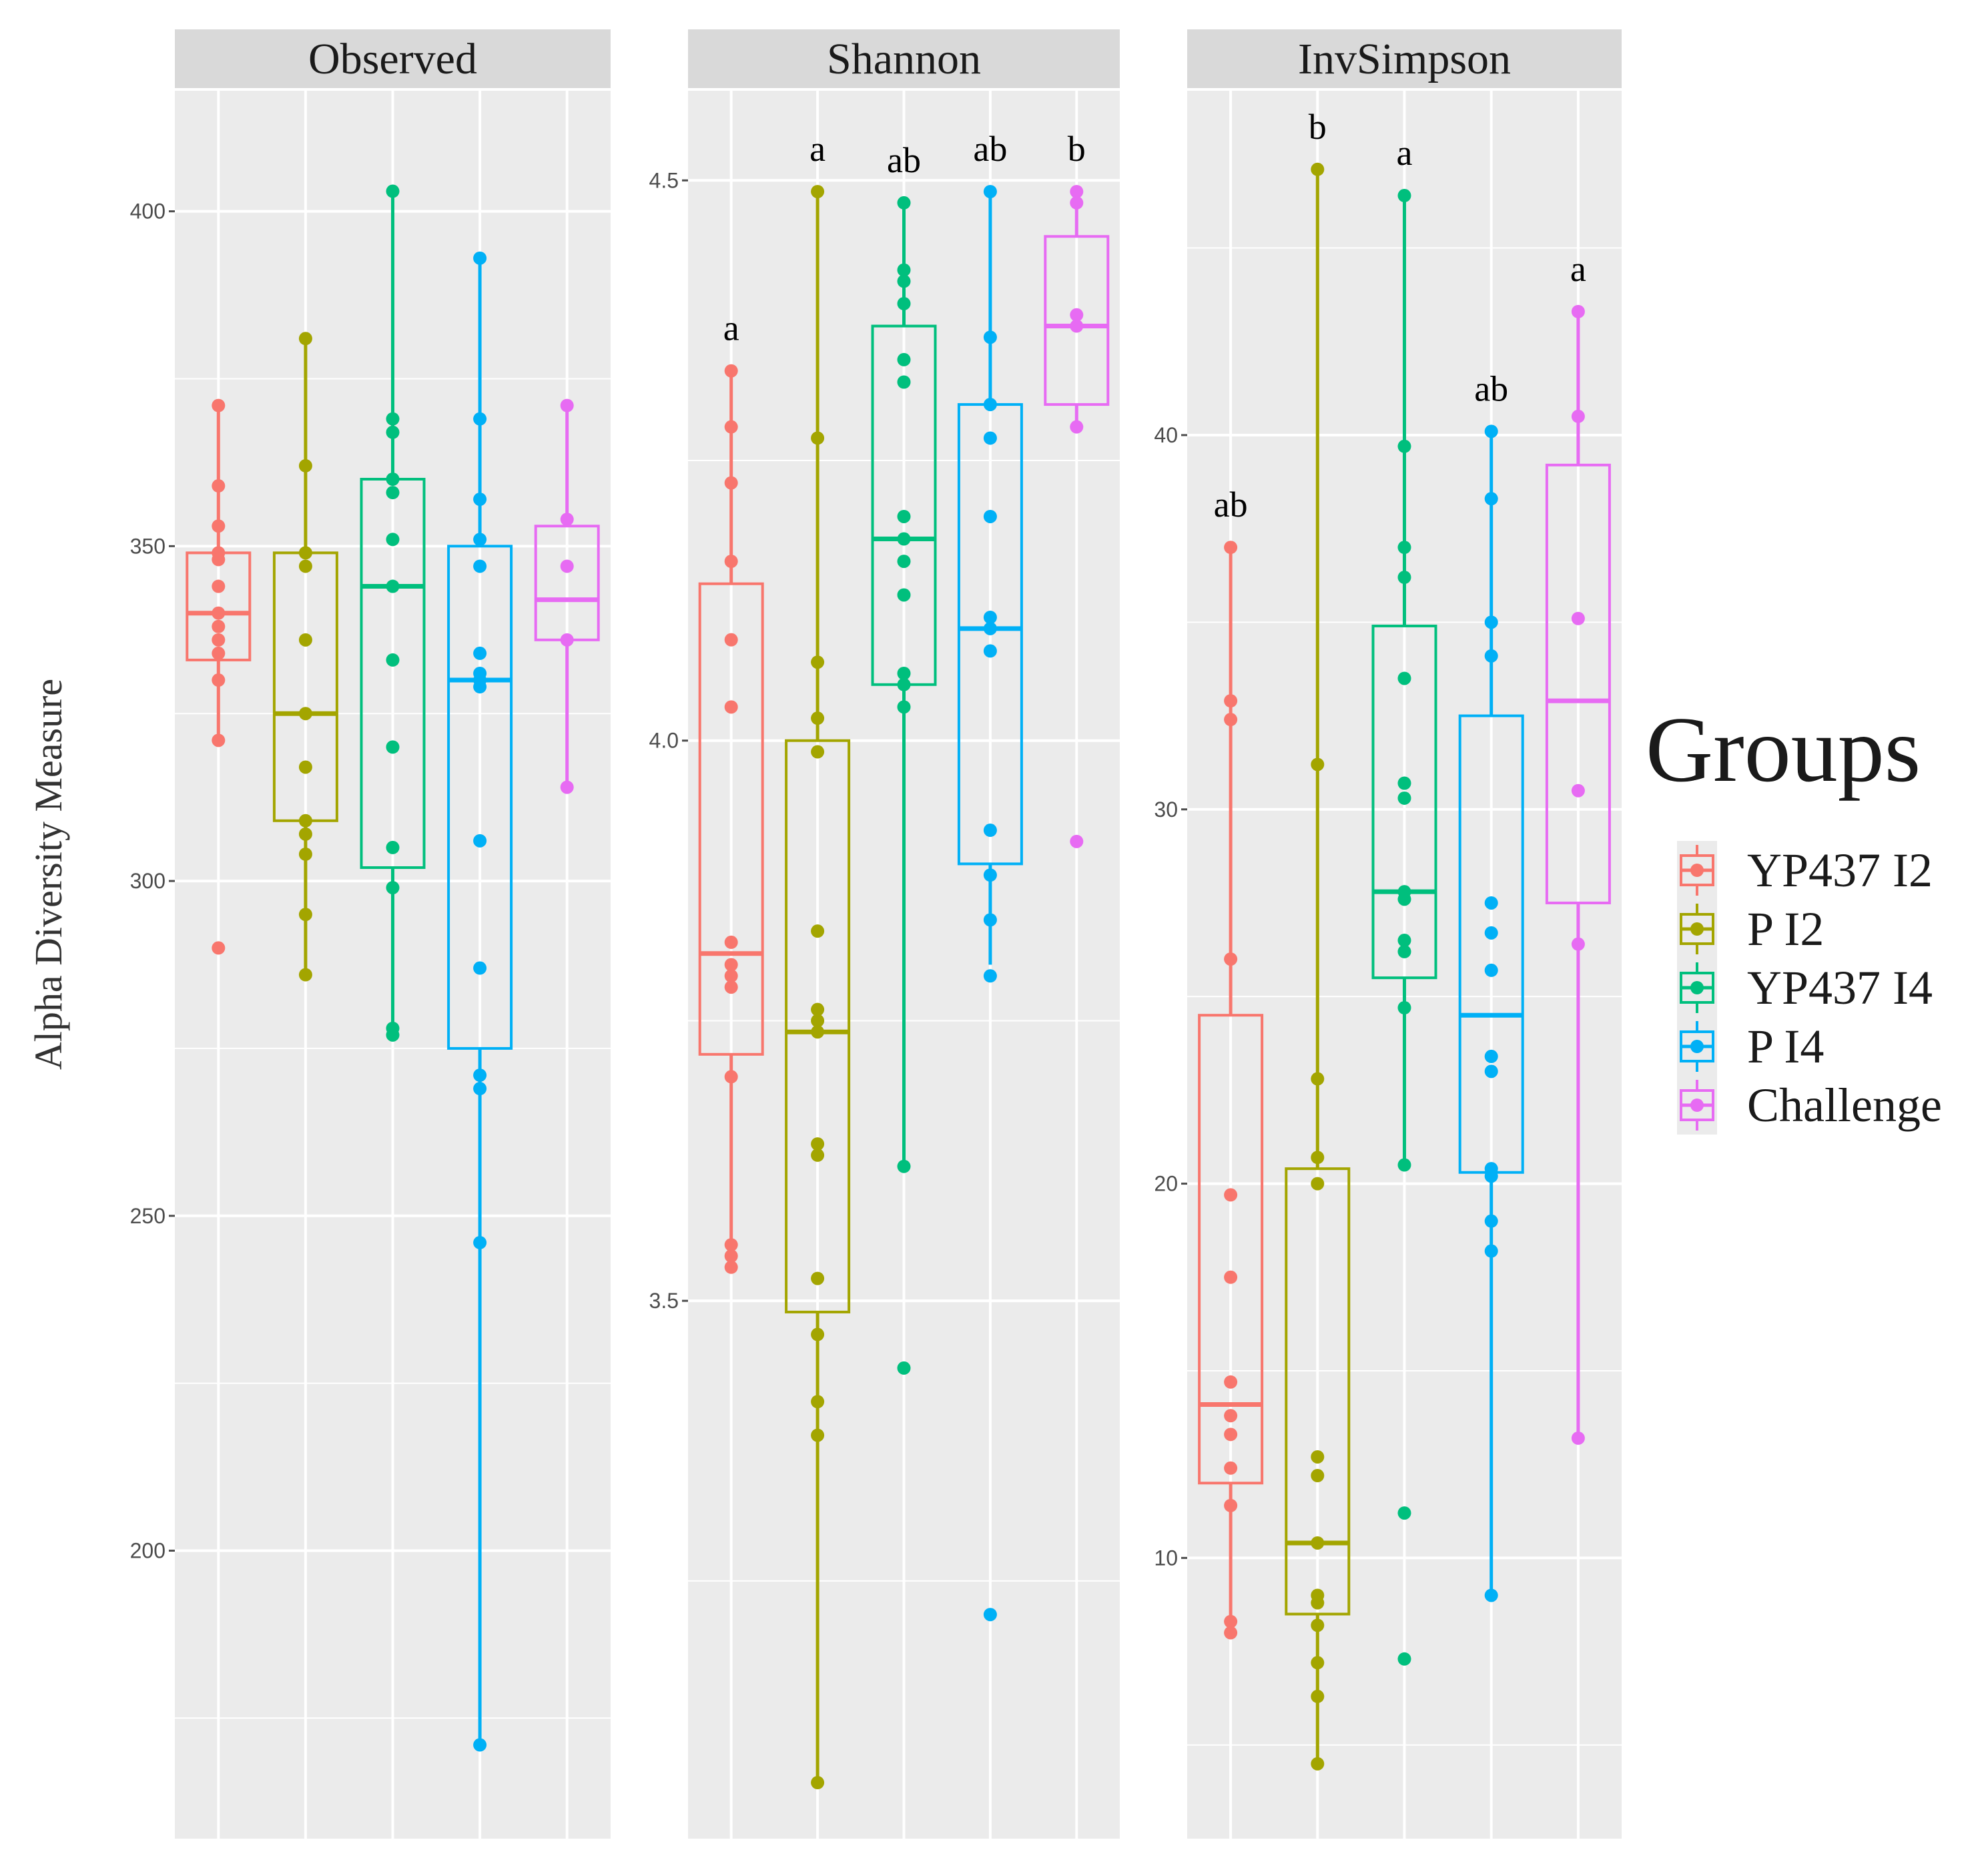 The width and height of the screenshot is (1988, 1866). I want to click on legend-item: Challenge, so click(1811, 1105).